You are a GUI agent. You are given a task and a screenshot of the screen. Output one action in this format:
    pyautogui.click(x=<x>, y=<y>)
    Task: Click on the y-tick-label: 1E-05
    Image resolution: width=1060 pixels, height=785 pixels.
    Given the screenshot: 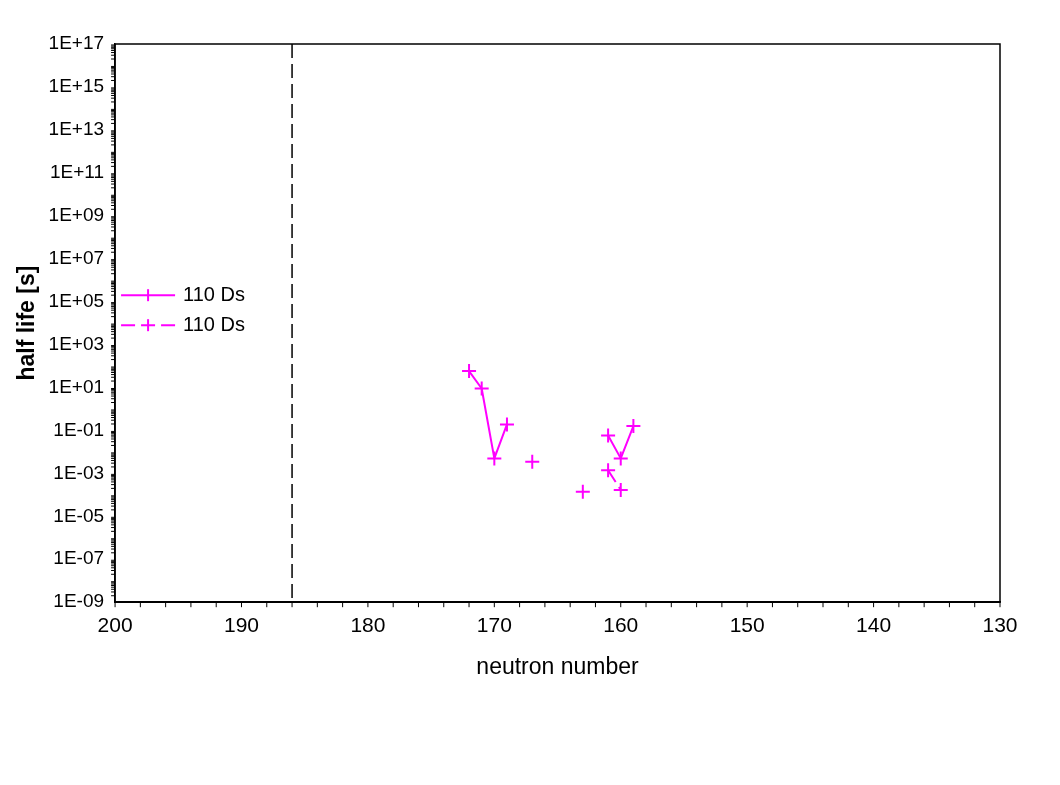 What is the action you would take?
    pyautogui.click(x=79, y=515)
    